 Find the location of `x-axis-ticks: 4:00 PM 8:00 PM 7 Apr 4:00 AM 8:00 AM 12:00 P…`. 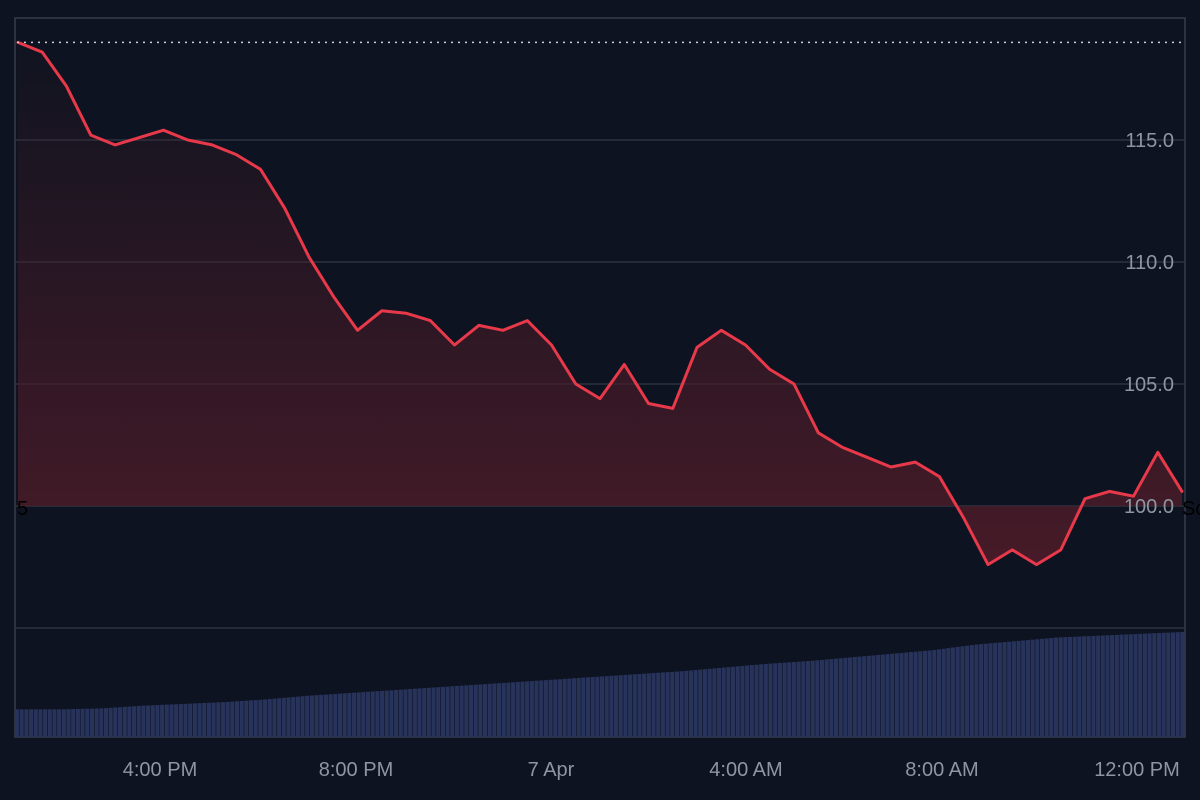

x-axis-ticks: 4:00 PM 8:00 PM 7 Apr 4:00 AM 8:00 AM 12:00 P… is located at coordinates (651, 770).